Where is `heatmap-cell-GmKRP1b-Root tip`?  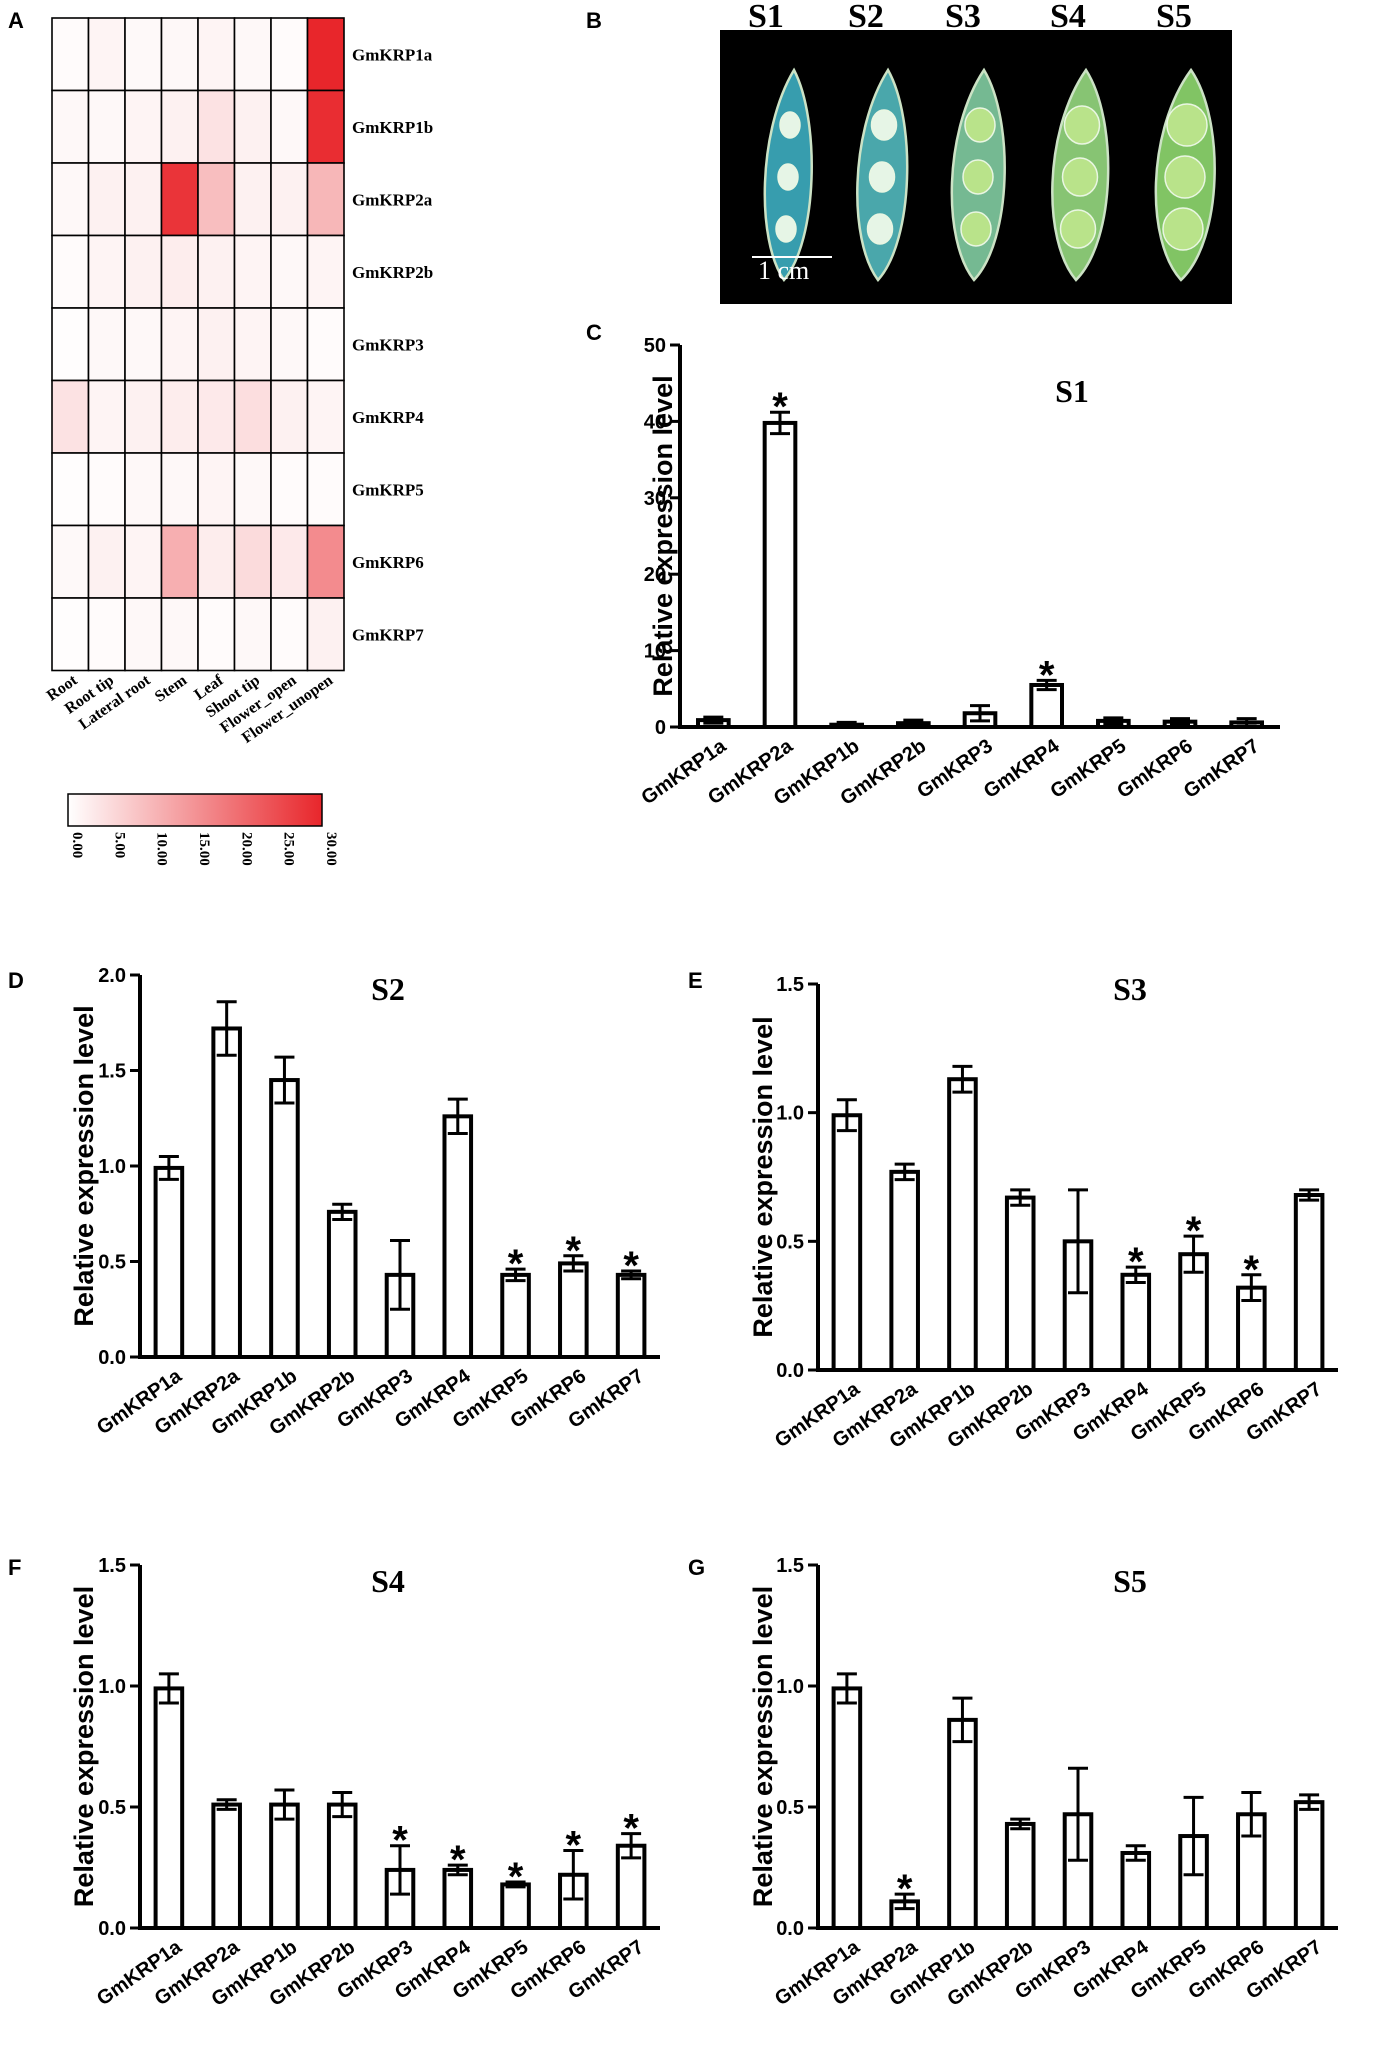 heatmap-cell-GmKRP1b-Root tip is located at coordinates (106, 126).